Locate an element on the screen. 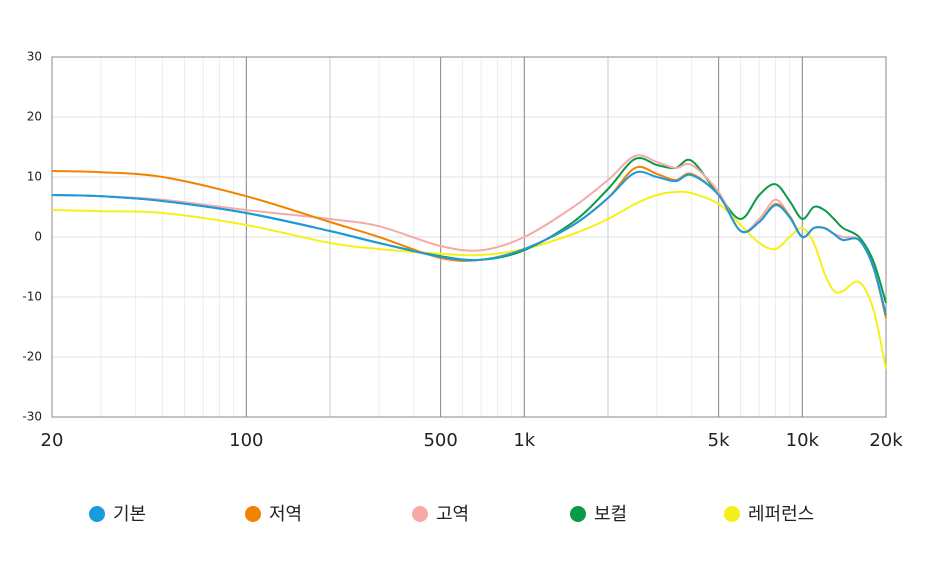 Image resolution: width=932 pixels, height=563 pixels. x-tick-label: 20k is located at coordinates (886, 440).